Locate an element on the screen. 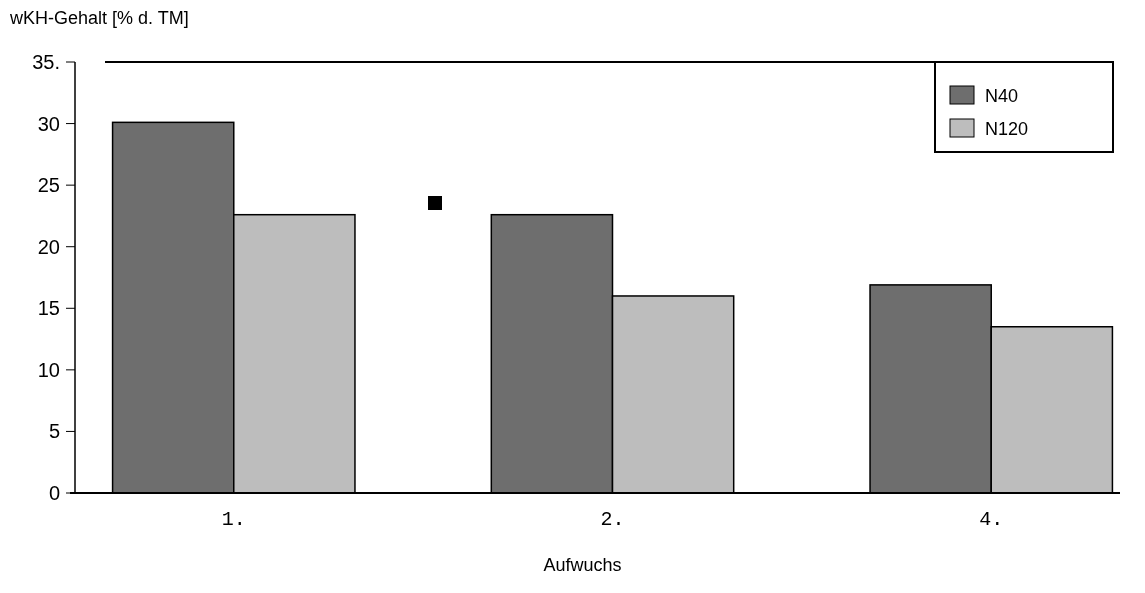  x-axis-title: Aufwuchs is located at coordinates (582, 565).